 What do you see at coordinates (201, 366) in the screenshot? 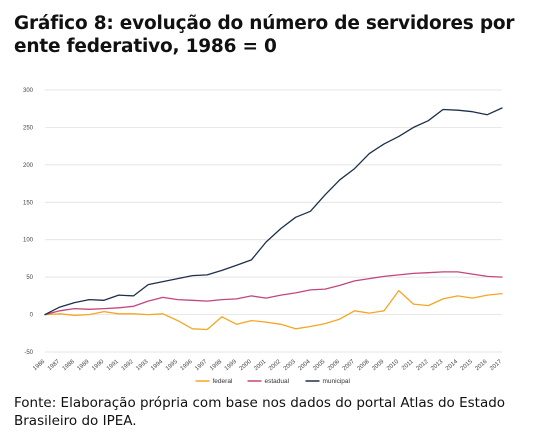
I see `x-tick-label: 1997` at bounding box center [201, 366].